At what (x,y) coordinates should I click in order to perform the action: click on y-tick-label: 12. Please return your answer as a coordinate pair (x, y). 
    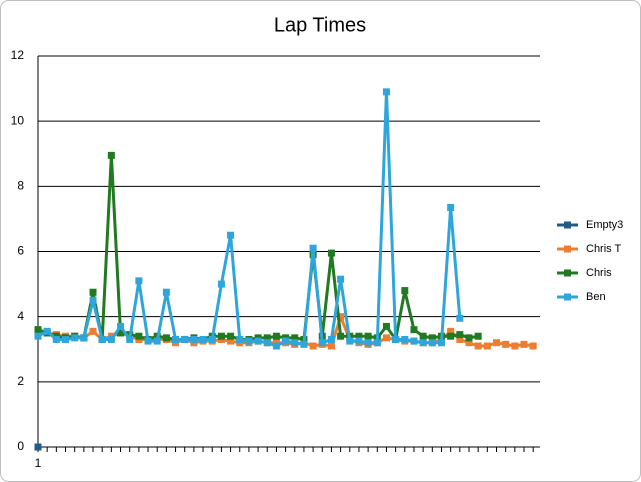
    Looking at the image, I should click on (18, 55).